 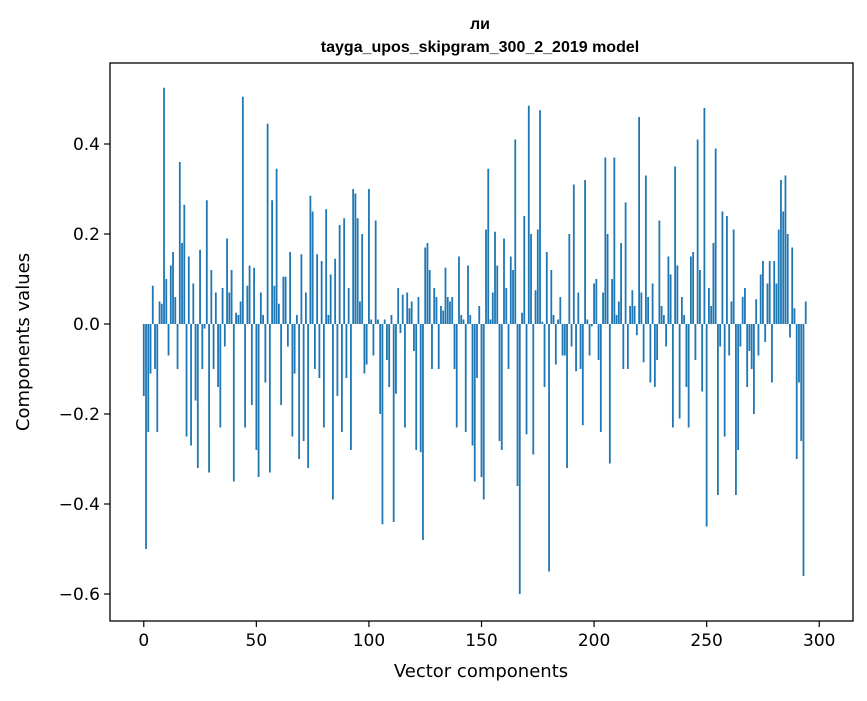 I want to click on x-tick-label: 50, so click(x=257, y=641).